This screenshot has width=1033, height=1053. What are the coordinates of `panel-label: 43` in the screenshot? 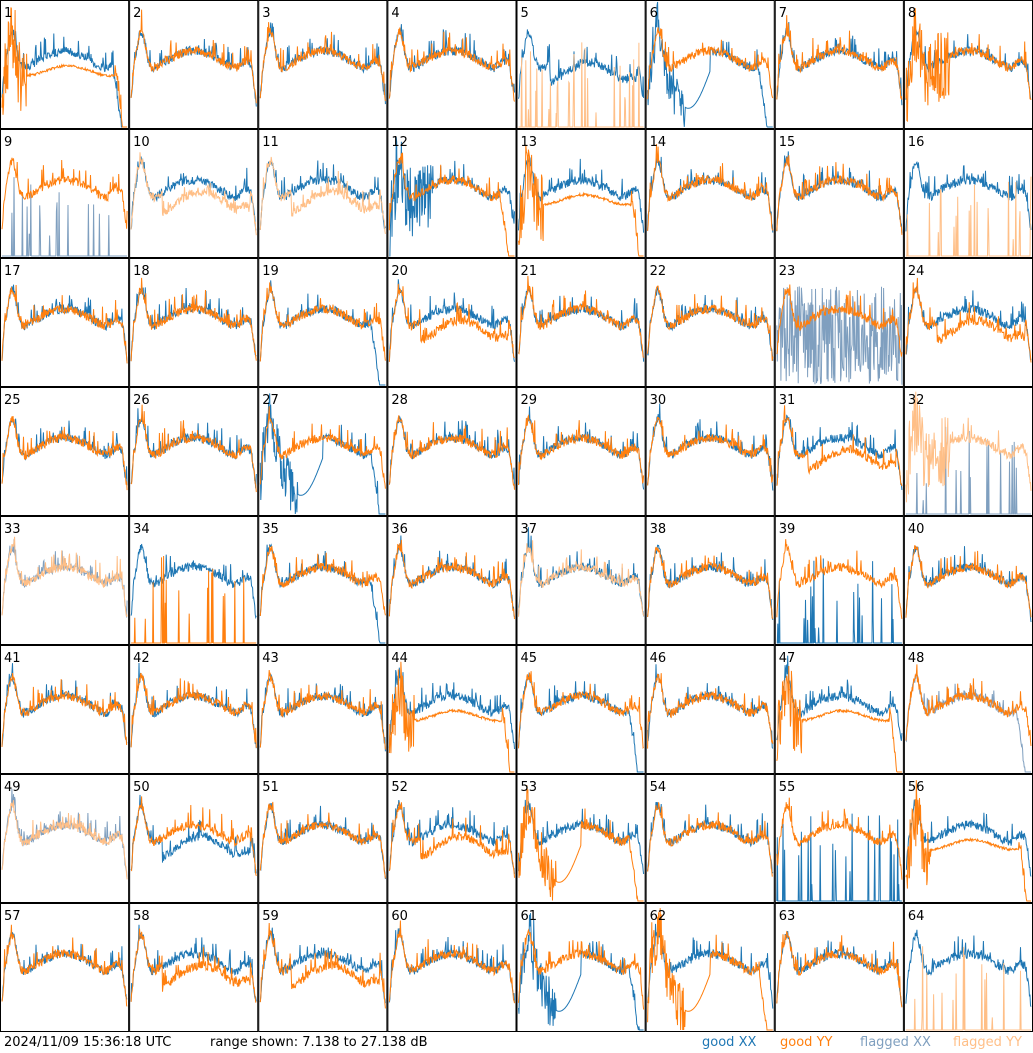 It's located at (270, 658).